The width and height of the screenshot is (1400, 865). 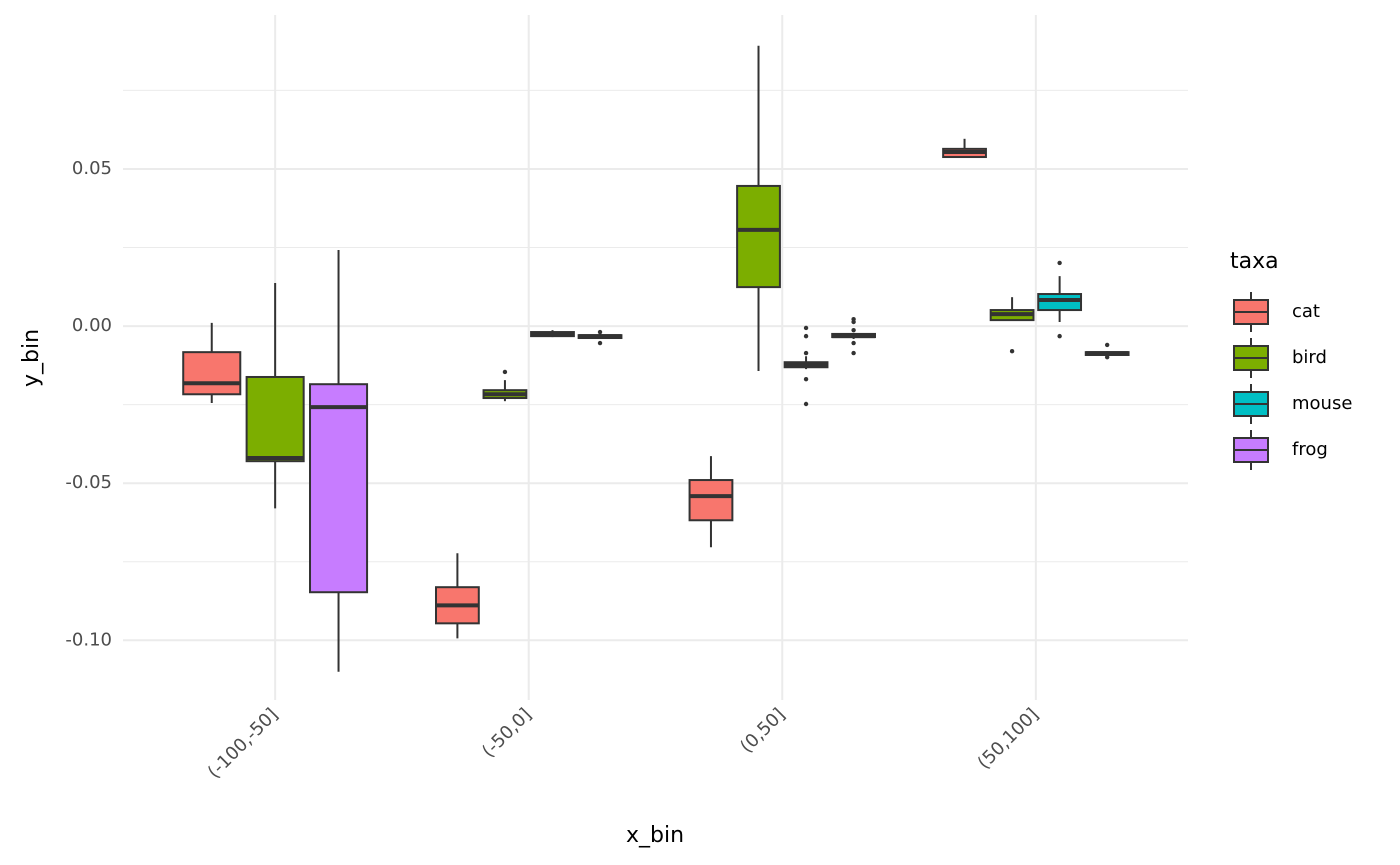 What do you see at coordinates (92, 325) in the screenshot?
I see `y-tick-label: 0.00` at bounding box center [92, 325].